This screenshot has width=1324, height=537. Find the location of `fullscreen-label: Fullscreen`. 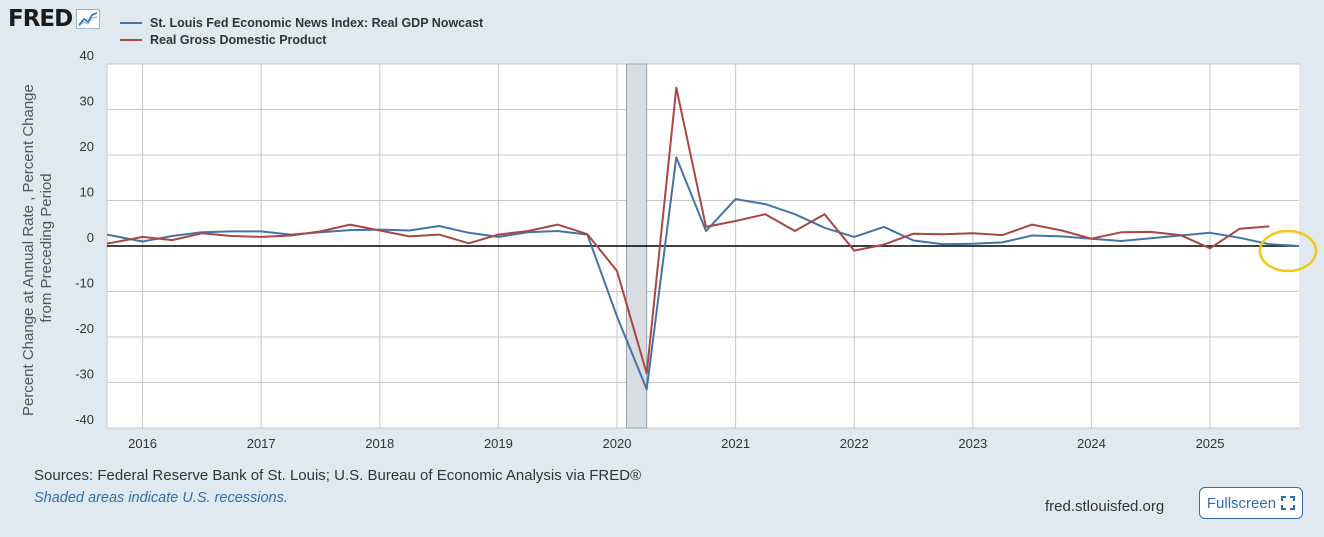

fullscreen-label: Fullscreen is located at coordinates (1241, 503).